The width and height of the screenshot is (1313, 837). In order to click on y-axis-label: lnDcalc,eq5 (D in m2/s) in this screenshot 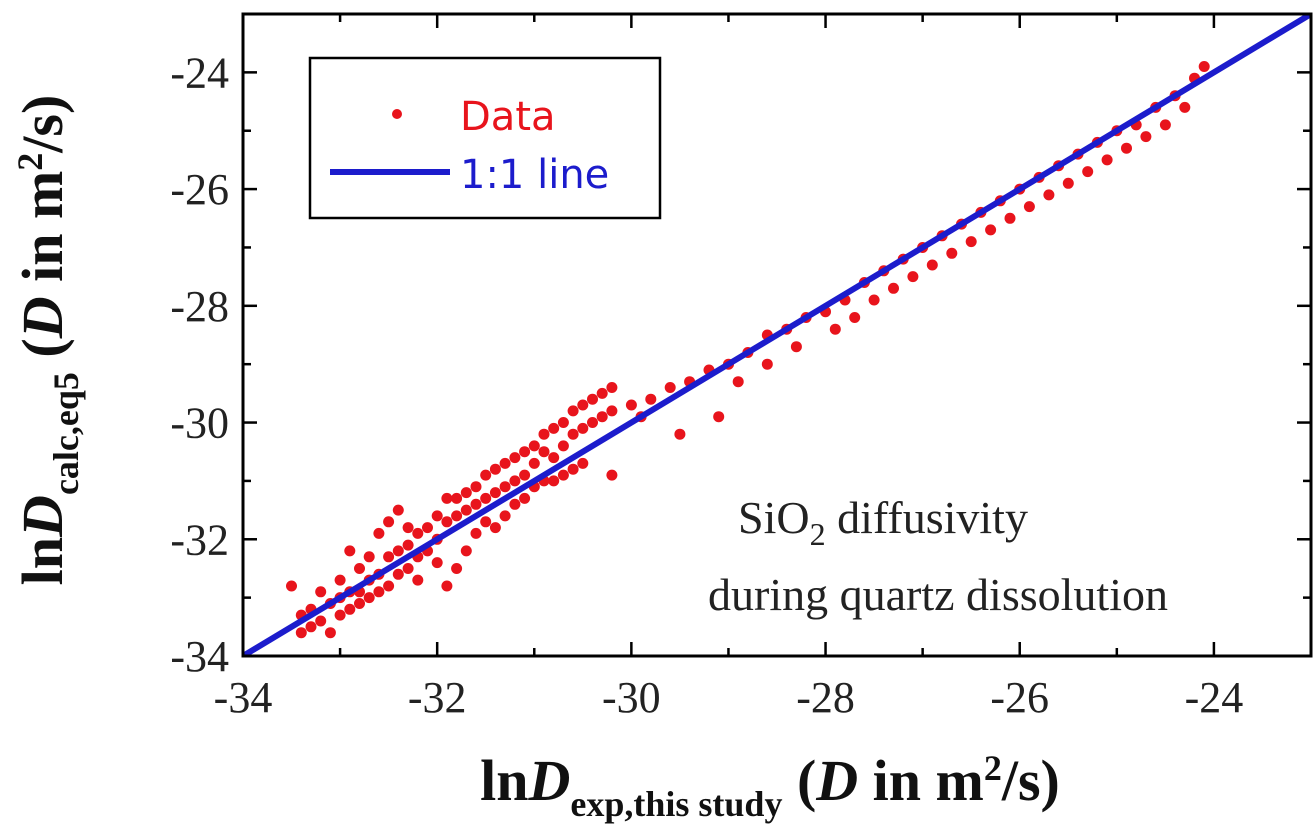, I will do `click(48, 340)`.